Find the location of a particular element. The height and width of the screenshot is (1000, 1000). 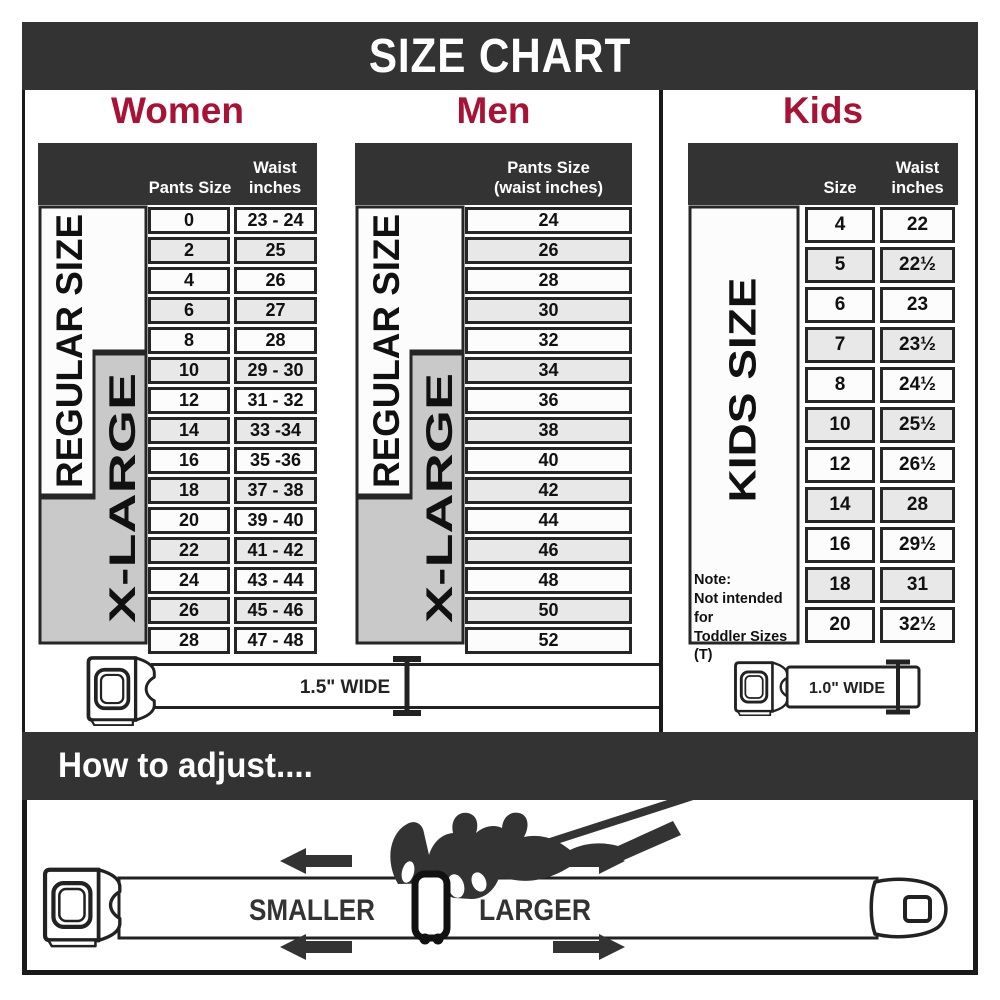

table-cell: 32½ is located at coordinates (917, 625).